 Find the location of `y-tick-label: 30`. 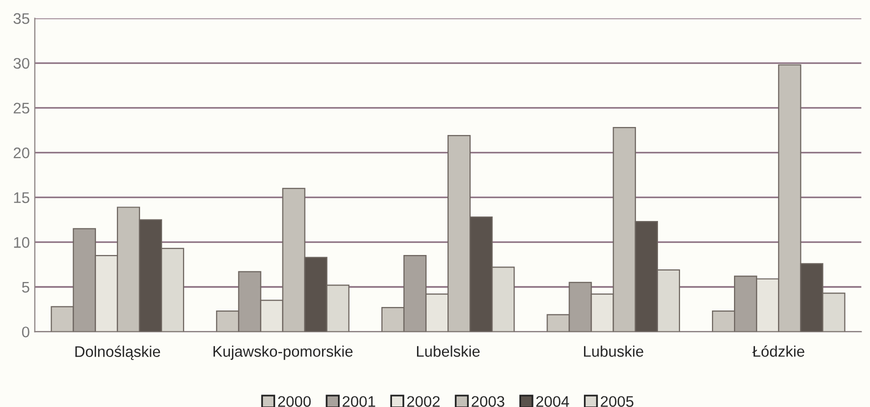

y-tick-label: 30 is located at coordinates (22, 63).